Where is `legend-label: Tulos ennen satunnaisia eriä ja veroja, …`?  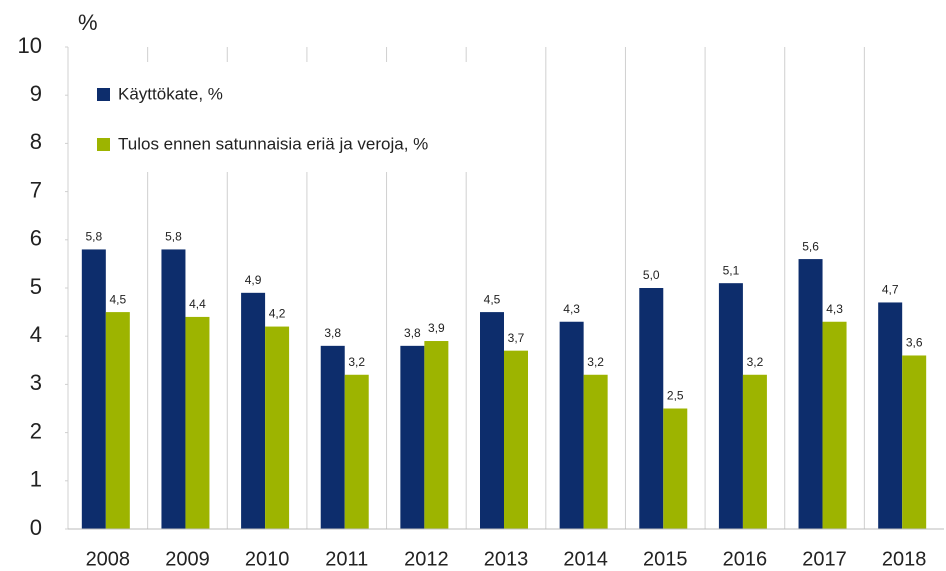 legend-label: Tulos ennen satunnaisia eriä ja veroja, … is located at coordinates (273, 143).